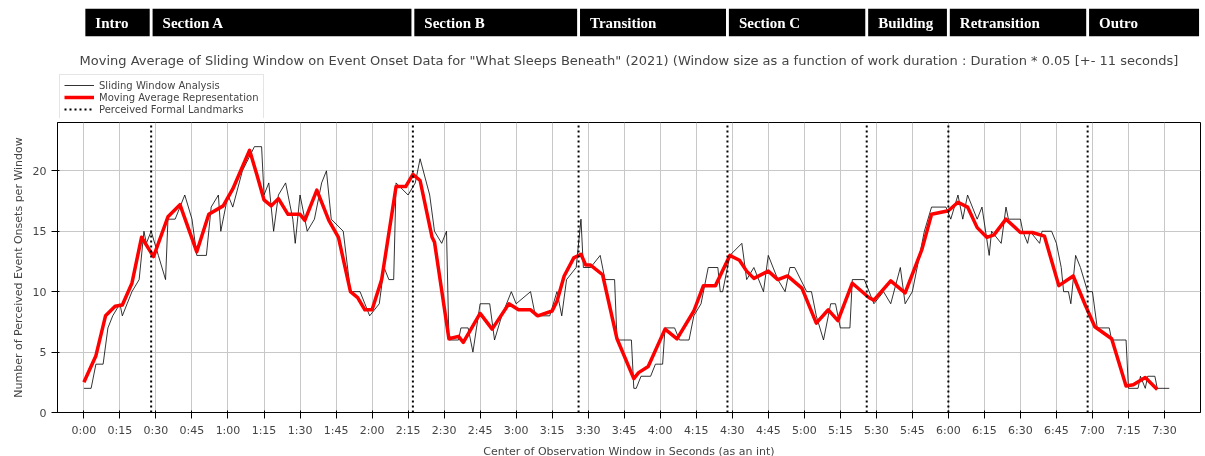 The image size is (1205, 456). Describe the element at coordinates (1128, 430) in the screenshot. I see `x-tick-label: 7:15` at that location.